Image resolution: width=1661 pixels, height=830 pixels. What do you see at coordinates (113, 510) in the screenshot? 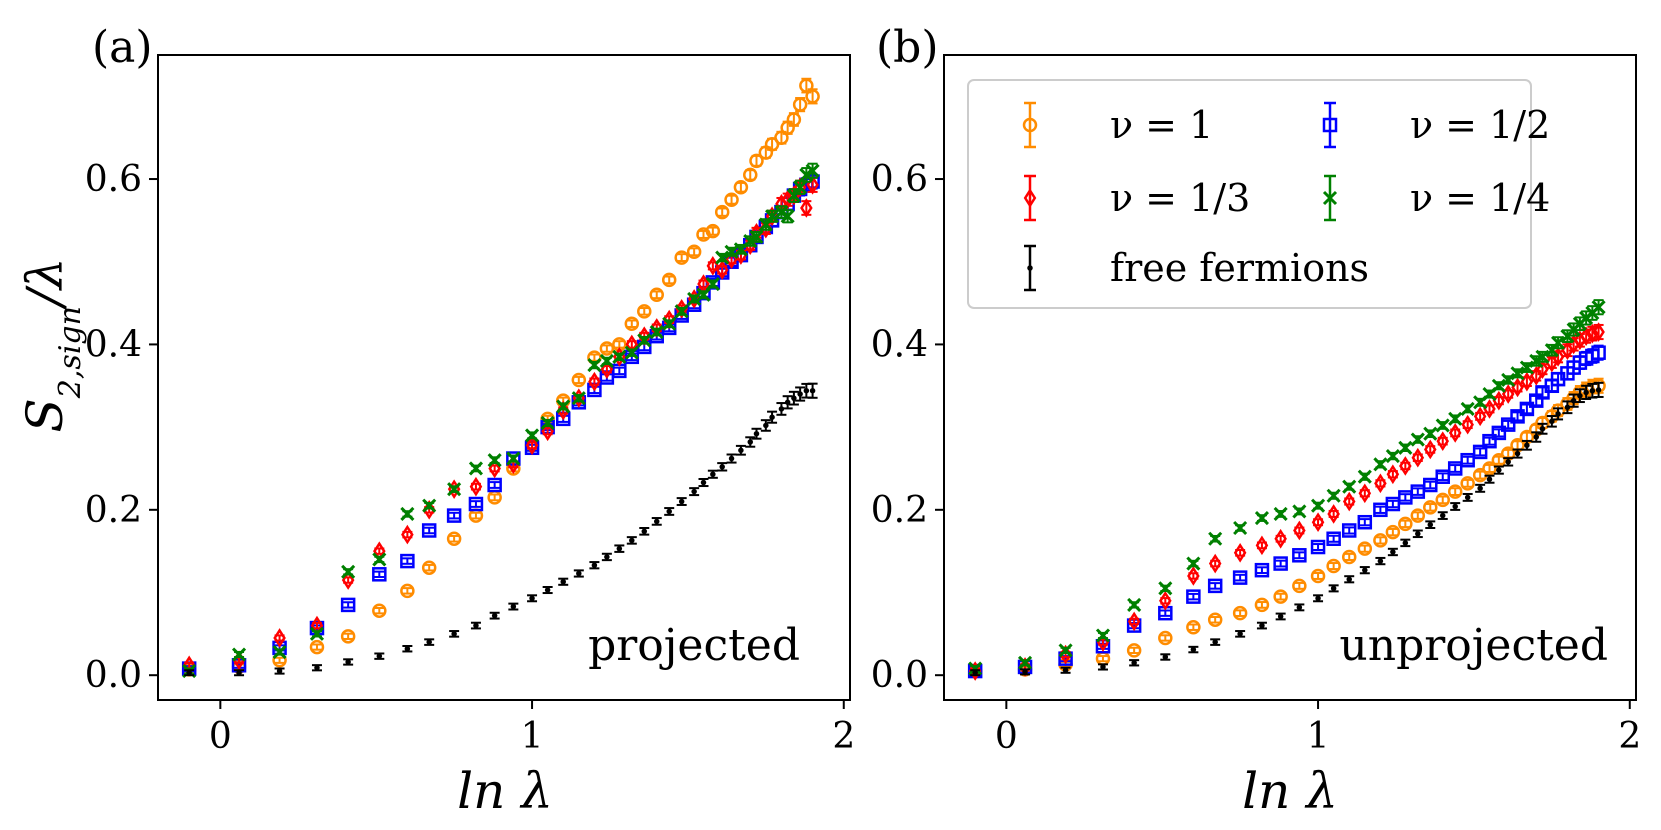
I see `y-tick-label: 0.2` at bounding box center [113, 510].